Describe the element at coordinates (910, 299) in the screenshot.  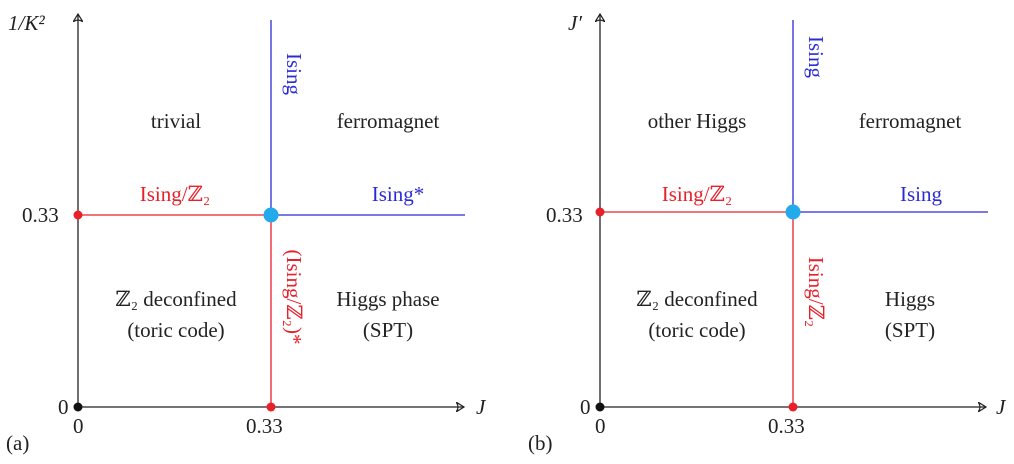
I see `phase-bottom-right-1: Higgs` at that location.